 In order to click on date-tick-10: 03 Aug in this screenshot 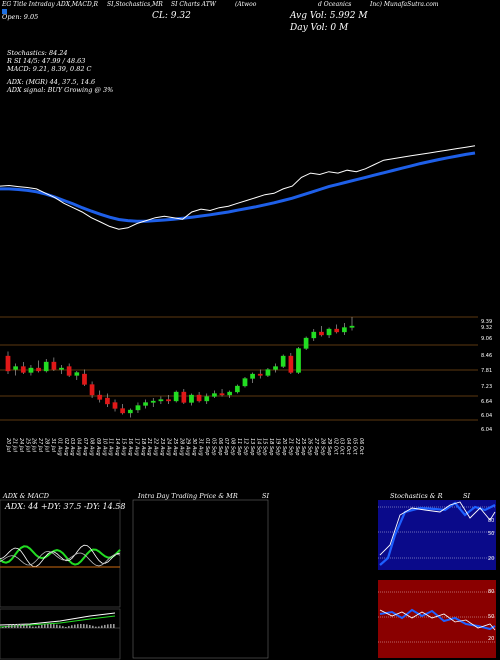, I will do `click(72, 447)`.